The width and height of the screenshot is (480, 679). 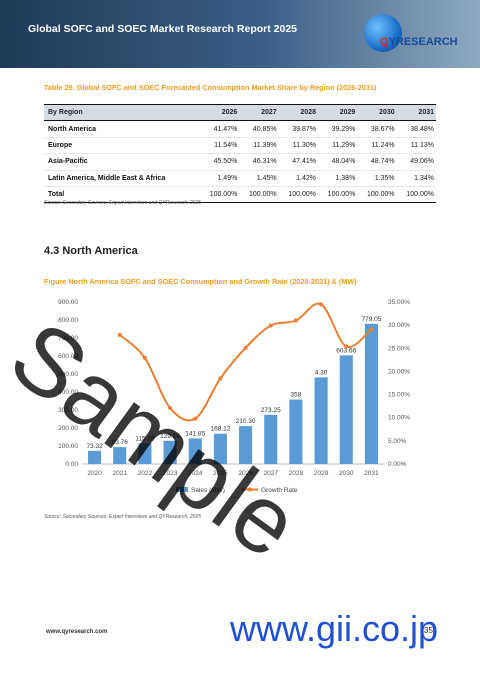 I want to click on column-header-year: 2026, so click(x=220, y=112).